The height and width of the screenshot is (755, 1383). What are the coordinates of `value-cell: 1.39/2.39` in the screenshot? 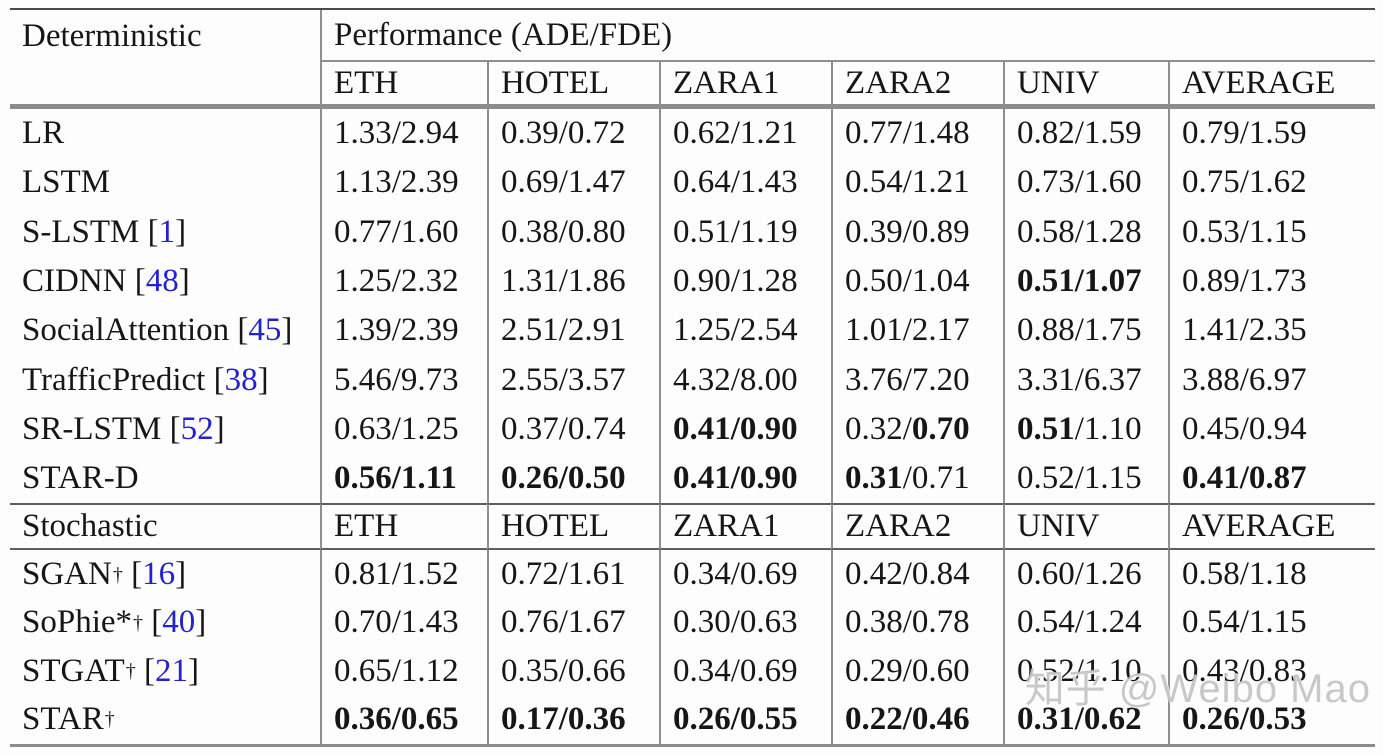 It's located at (403, 331).